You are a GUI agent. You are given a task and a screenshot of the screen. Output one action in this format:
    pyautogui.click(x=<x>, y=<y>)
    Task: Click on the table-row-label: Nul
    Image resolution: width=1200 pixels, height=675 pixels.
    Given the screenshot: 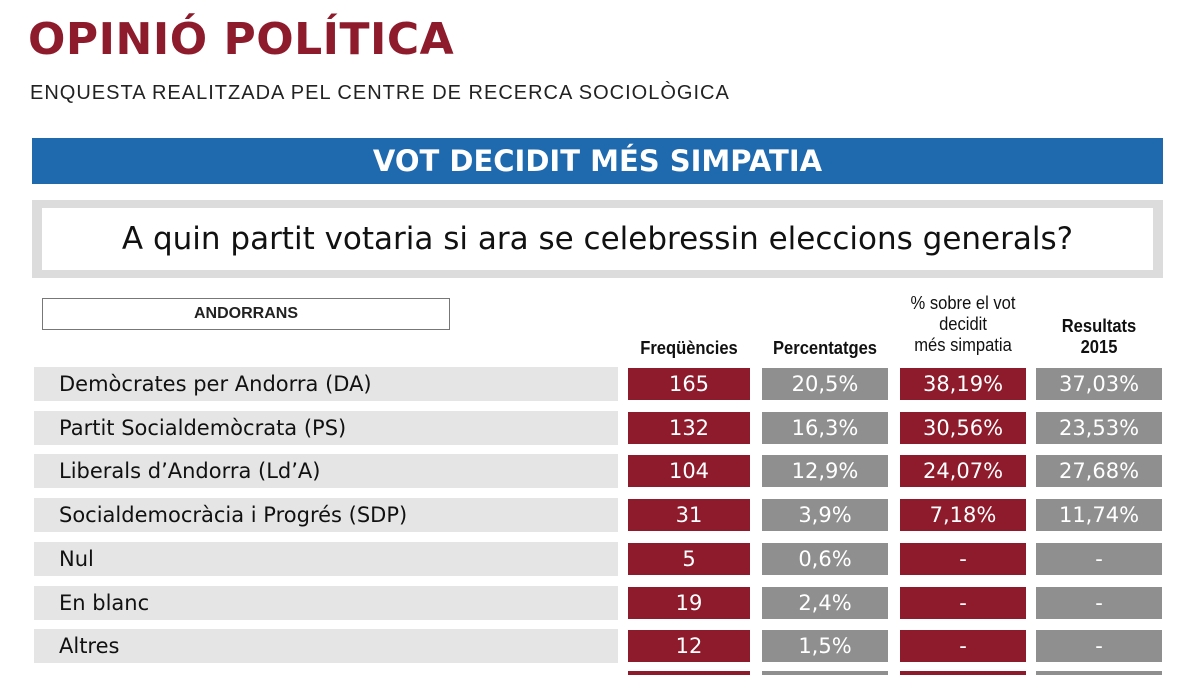 What is the action you would take?
    pyautogui.click(x=326, y=559)
    